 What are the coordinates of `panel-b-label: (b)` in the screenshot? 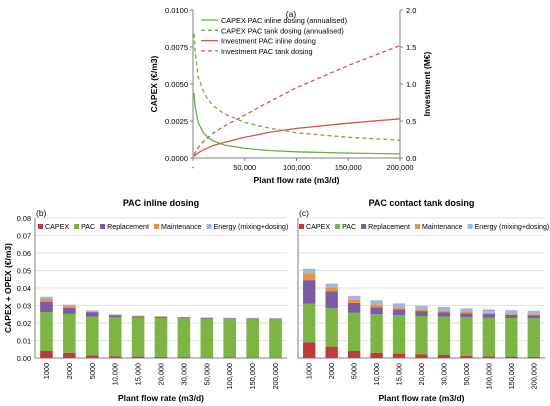 It's located at (41, 213).